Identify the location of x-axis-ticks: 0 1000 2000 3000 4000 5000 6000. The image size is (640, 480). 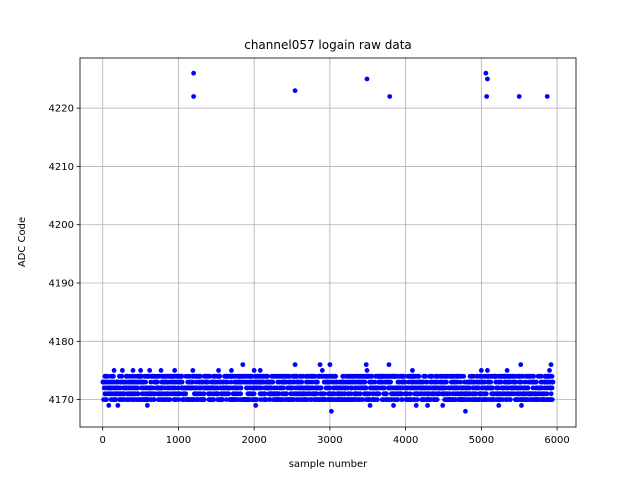
(335, 436).